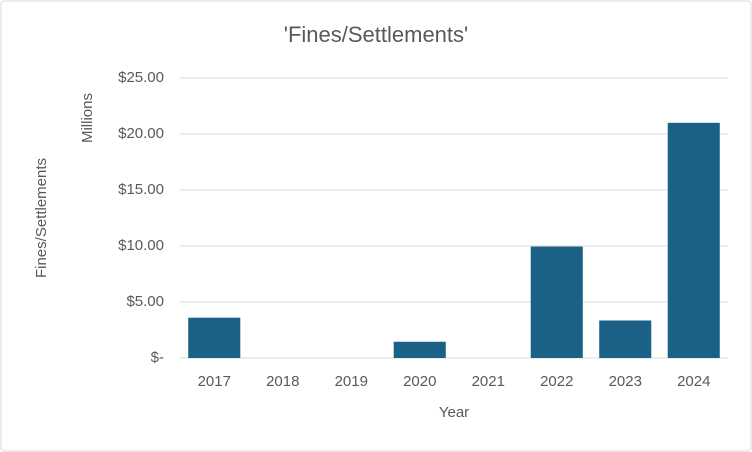 Image resolution: width=752 pixels, height=452 pixels. I want to click on chart-title: 'Fines/Settlements', so click(376, 34).